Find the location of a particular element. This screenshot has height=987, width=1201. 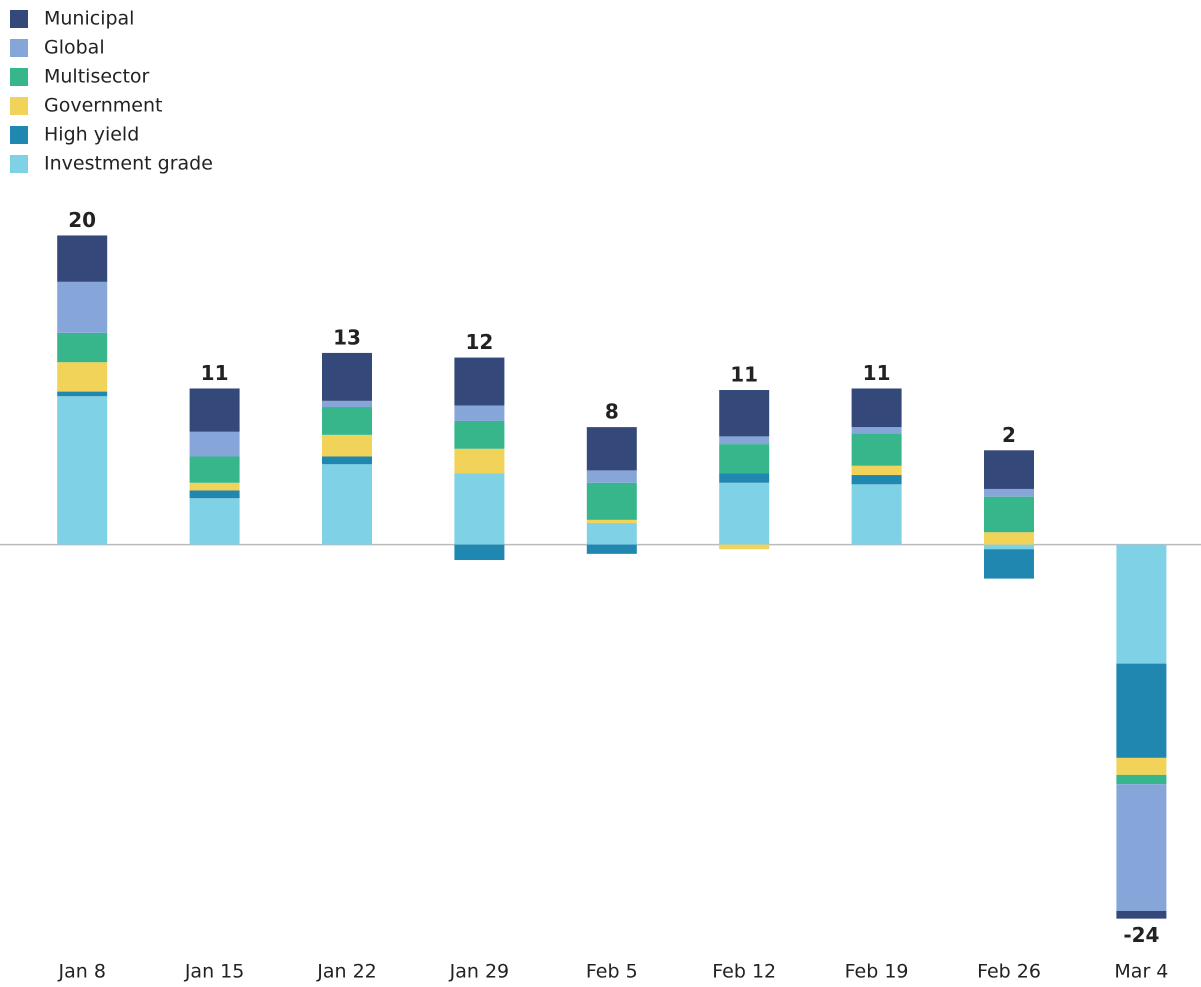

total-label: -24 is located at coordinates (1141, 935).